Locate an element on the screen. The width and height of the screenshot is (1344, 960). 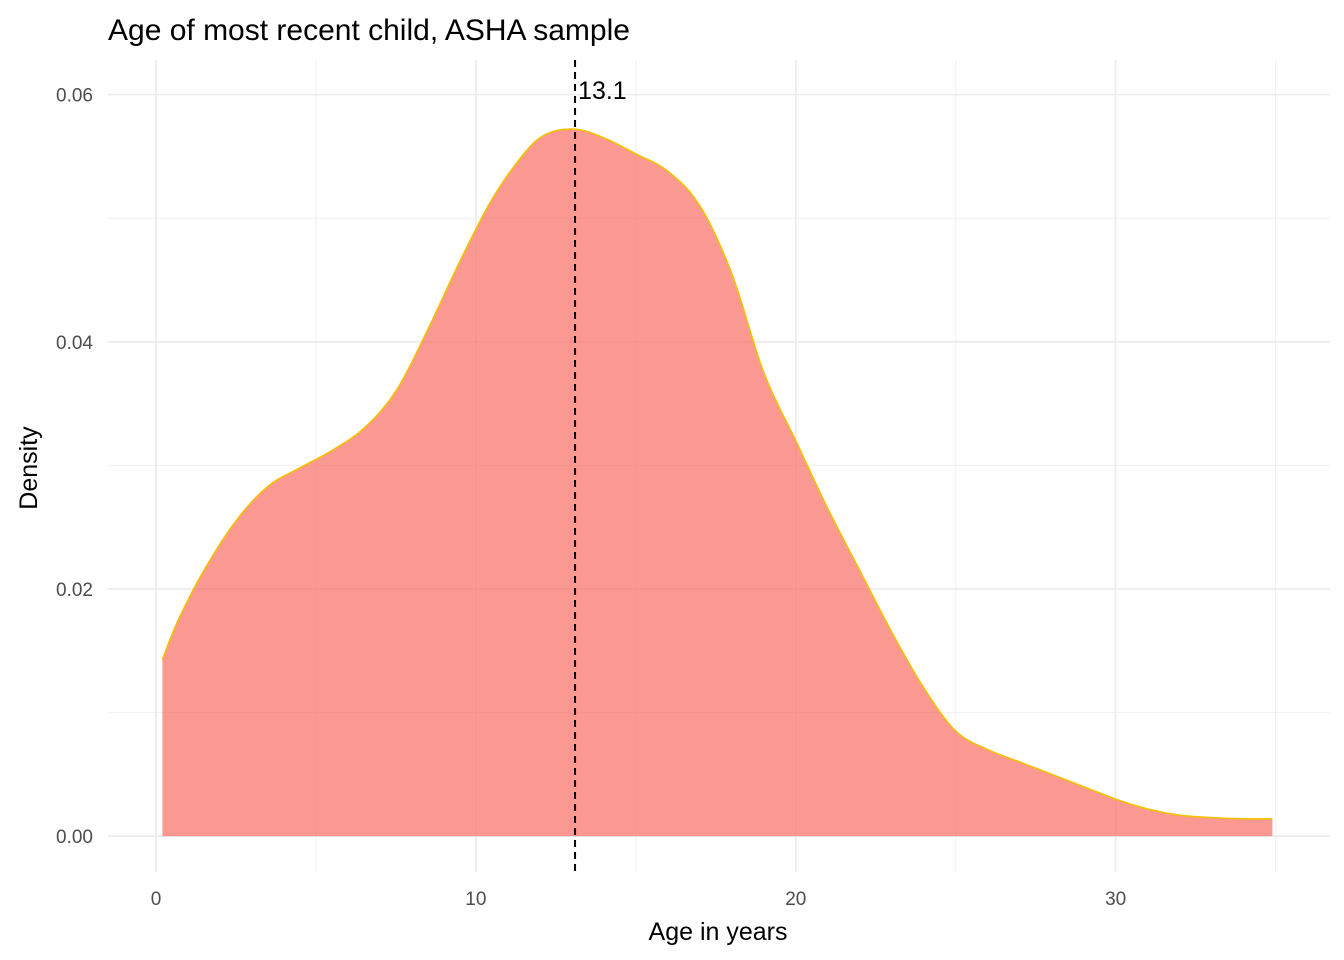
annotation-layer: 13.1 is located at coordinates (600, 466).